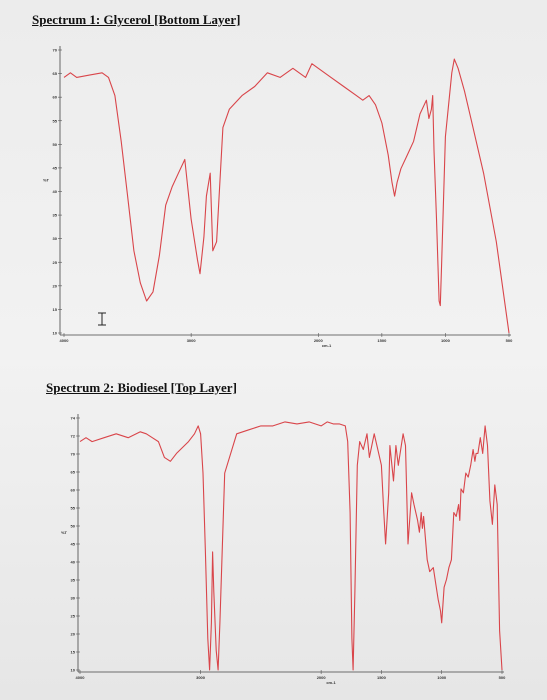 The width and height of the screenshot is (547, 700). Describe the element at coordinates (136, 19) in the screenshot. I see `spectrum-1-title: Spectrum 1: Glycerol [Bottom Layer]` at that location.